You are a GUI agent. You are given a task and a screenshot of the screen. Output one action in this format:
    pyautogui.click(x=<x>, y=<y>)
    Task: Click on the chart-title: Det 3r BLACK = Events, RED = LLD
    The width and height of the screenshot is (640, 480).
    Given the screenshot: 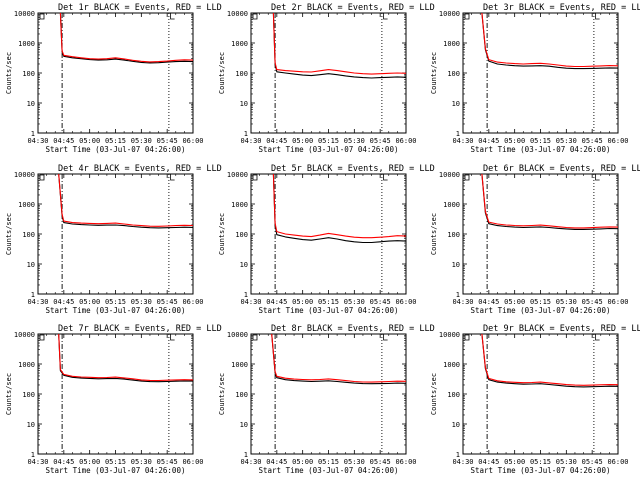 What is the action you would take?
    pyautogui.click(x=561, y=8)
    